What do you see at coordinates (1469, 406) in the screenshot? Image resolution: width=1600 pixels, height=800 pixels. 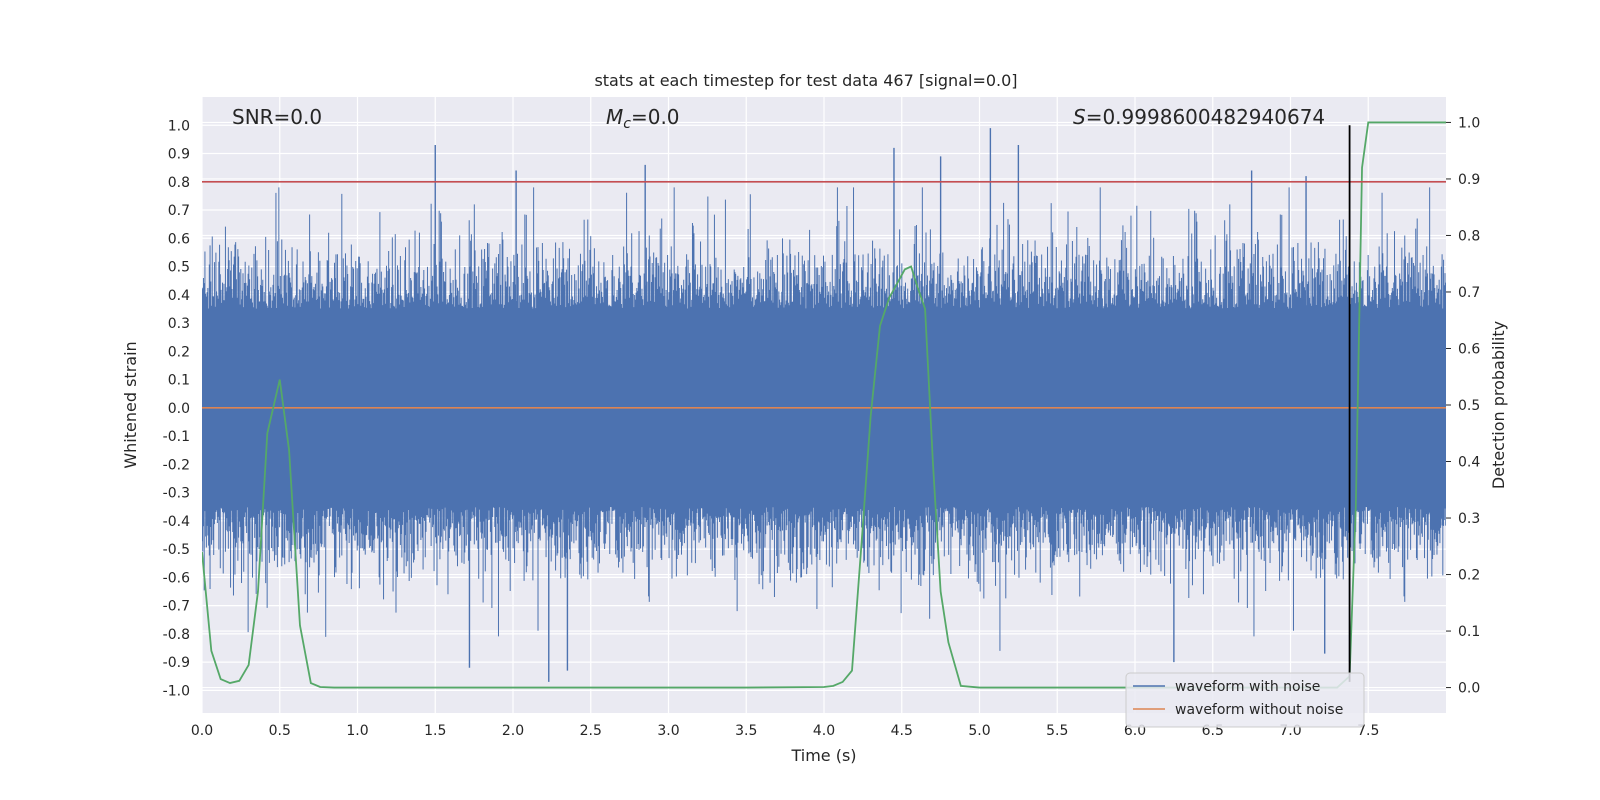 I see `y-right-tick-label: 0.5` at bounding box center [1469, 406].